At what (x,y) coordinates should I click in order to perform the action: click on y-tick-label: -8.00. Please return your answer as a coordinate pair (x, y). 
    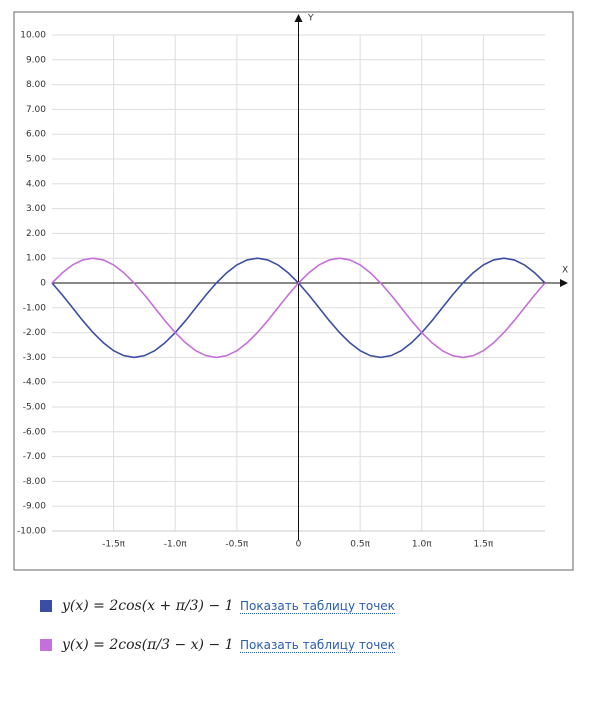
    Looking at the image, I should click on (35, 482).